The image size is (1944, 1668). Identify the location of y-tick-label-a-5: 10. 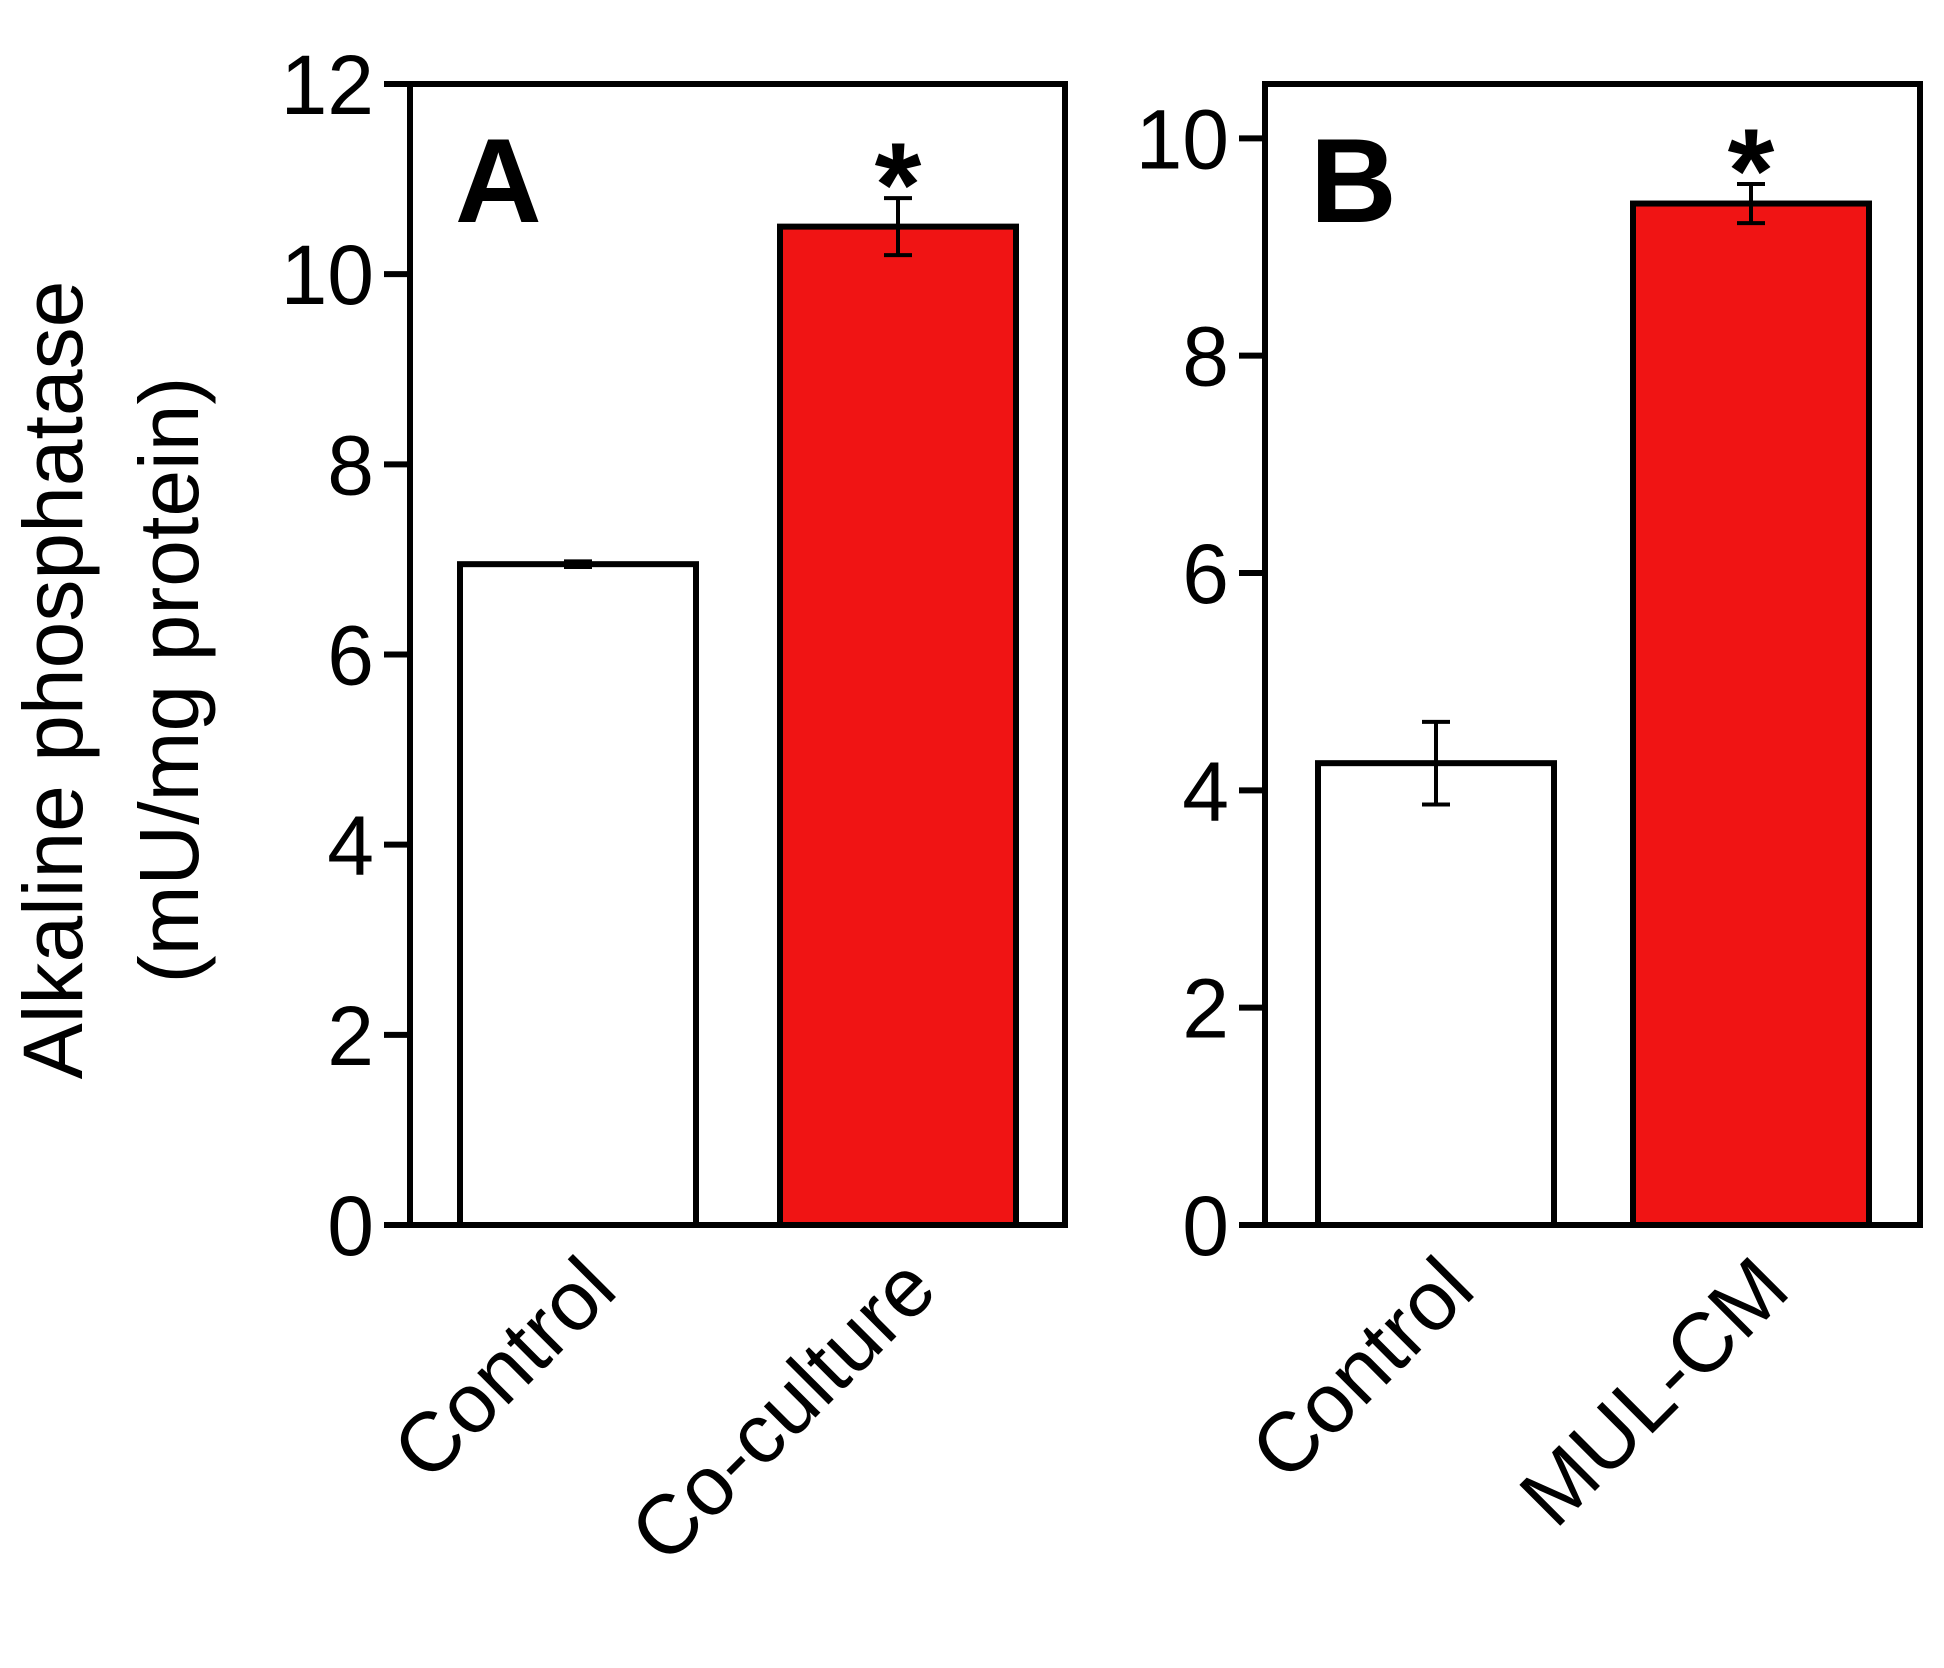
(327, 275).